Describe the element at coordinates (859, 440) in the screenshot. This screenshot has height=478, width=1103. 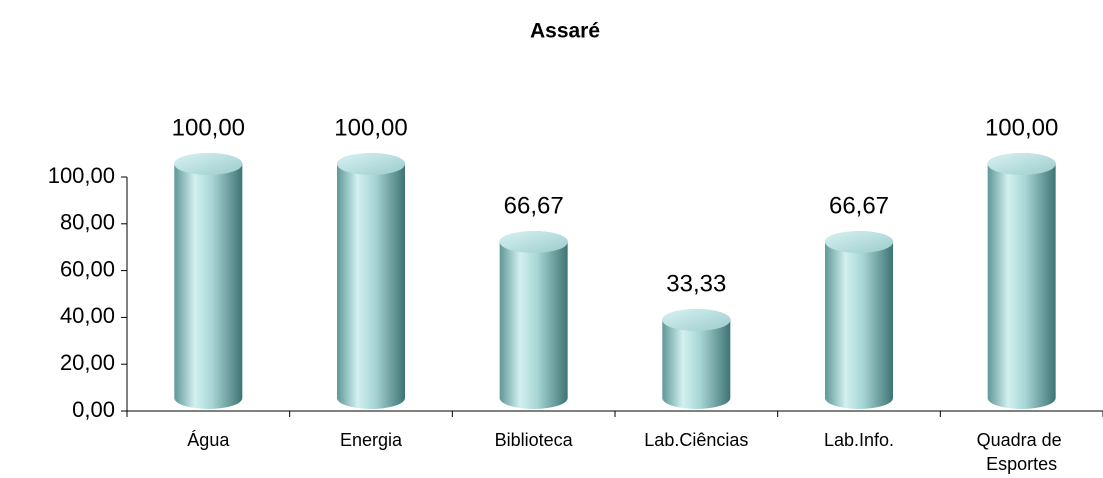
I see `x-tick-label: Lab.Info.` at that location.